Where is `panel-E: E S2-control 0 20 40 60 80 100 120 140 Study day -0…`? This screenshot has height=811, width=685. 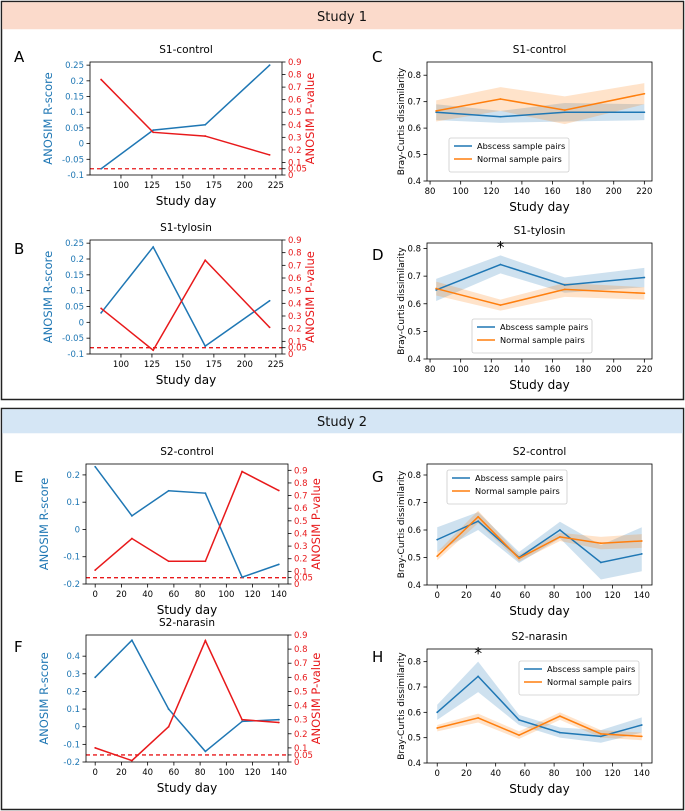 panel-E: E S2-control 0 20 40 60 80 100 120 140 Study day -0… is located at coordinates (168, 531).